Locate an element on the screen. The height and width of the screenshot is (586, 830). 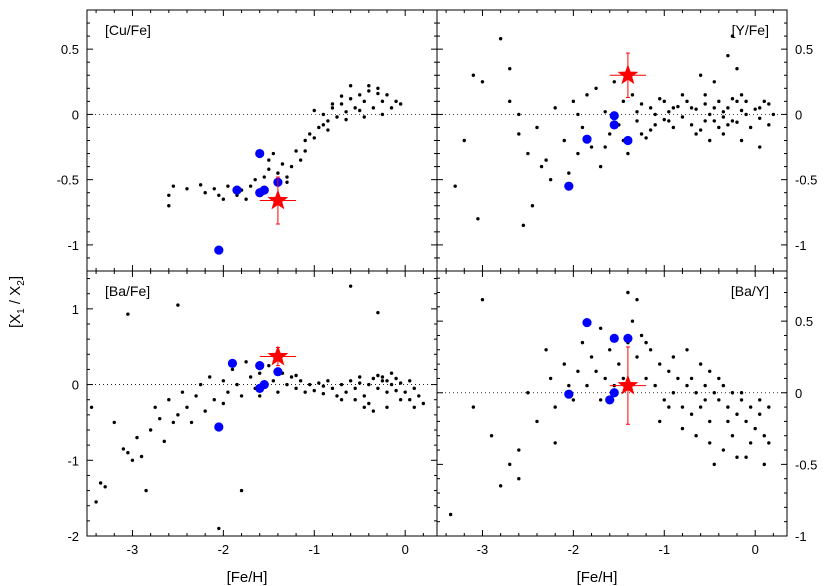
y-tick-label: 0.5 is located at coordinates (70, 49).